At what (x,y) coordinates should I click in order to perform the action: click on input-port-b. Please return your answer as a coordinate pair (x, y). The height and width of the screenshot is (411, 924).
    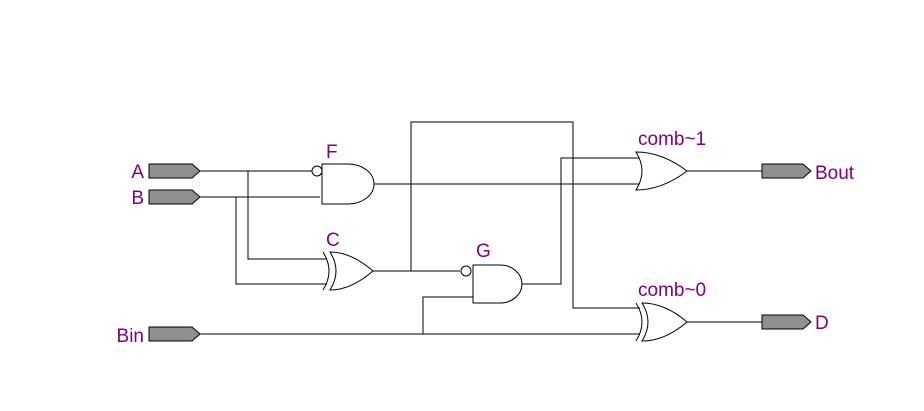
    Looking at the image, I should click on (174, 197).